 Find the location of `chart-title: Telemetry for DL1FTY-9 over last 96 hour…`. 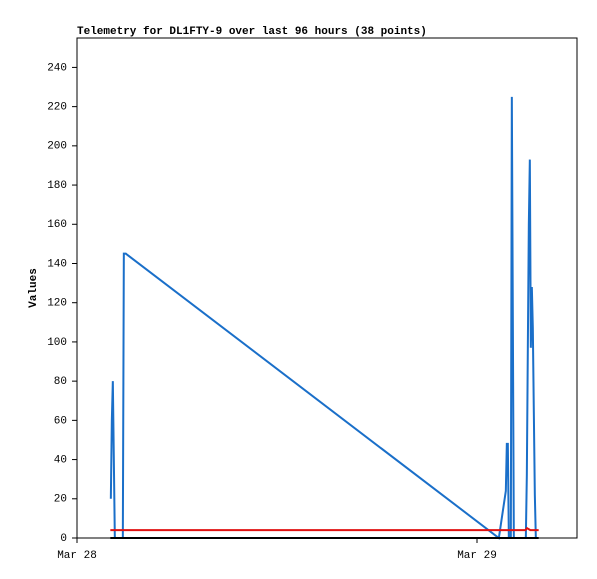

chart-title: Telemetry for DL1FTY-9 over last 96 hour… is located at coordinates (252, 32).